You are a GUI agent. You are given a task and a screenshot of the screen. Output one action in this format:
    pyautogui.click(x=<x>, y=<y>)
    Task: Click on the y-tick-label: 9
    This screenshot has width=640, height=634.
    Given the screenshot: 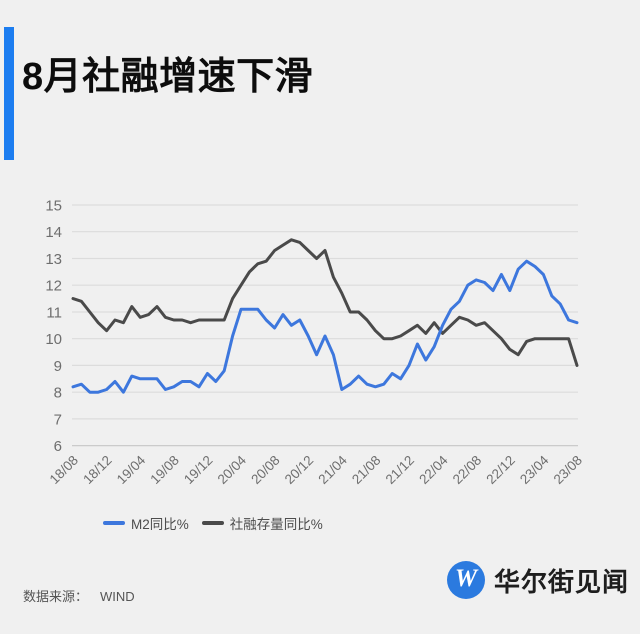 What is the action you would take?
    pyautogui.click(x=58, y=366)
    